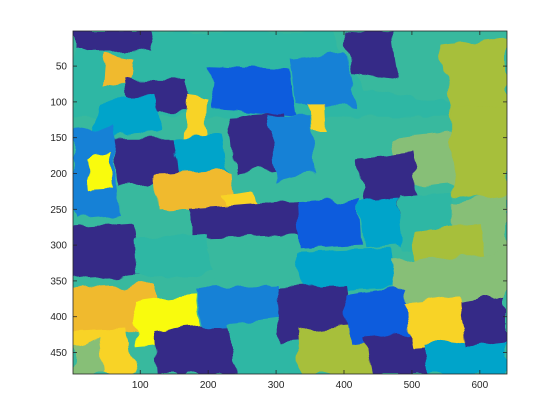  Describe the element at coordinates (58, 317) in the screenshot. I see `y-tick-label: 400` at that location.